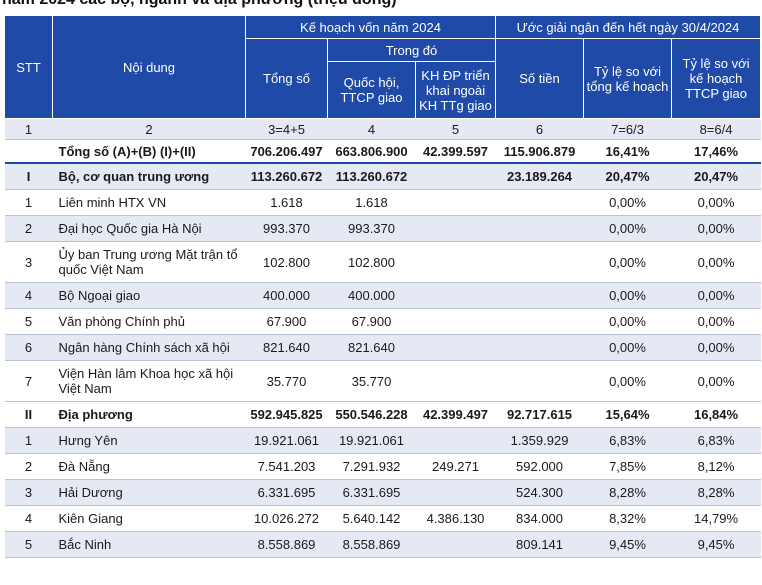  I want to click on table-cell: Bộ, cơ quan trung ương, so click(149, 176).